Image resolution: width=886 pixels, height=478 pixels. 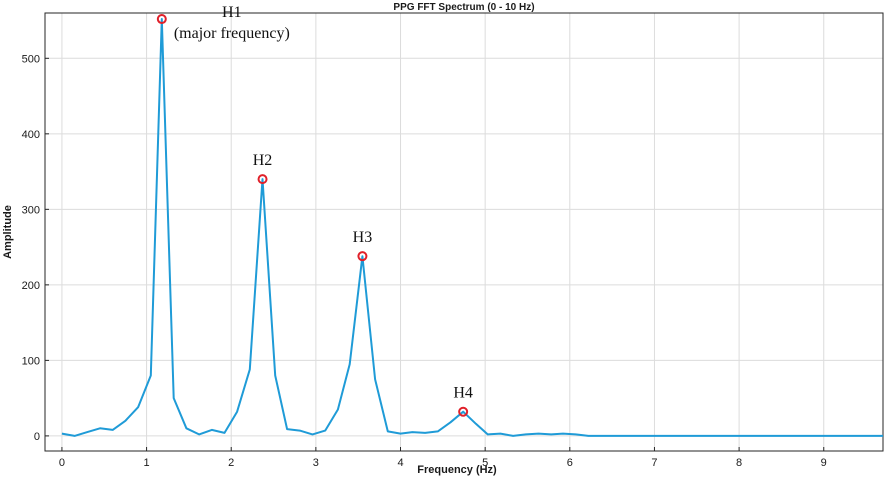 I want to click on x-tick-label: 0, so click(x=62, y=463).